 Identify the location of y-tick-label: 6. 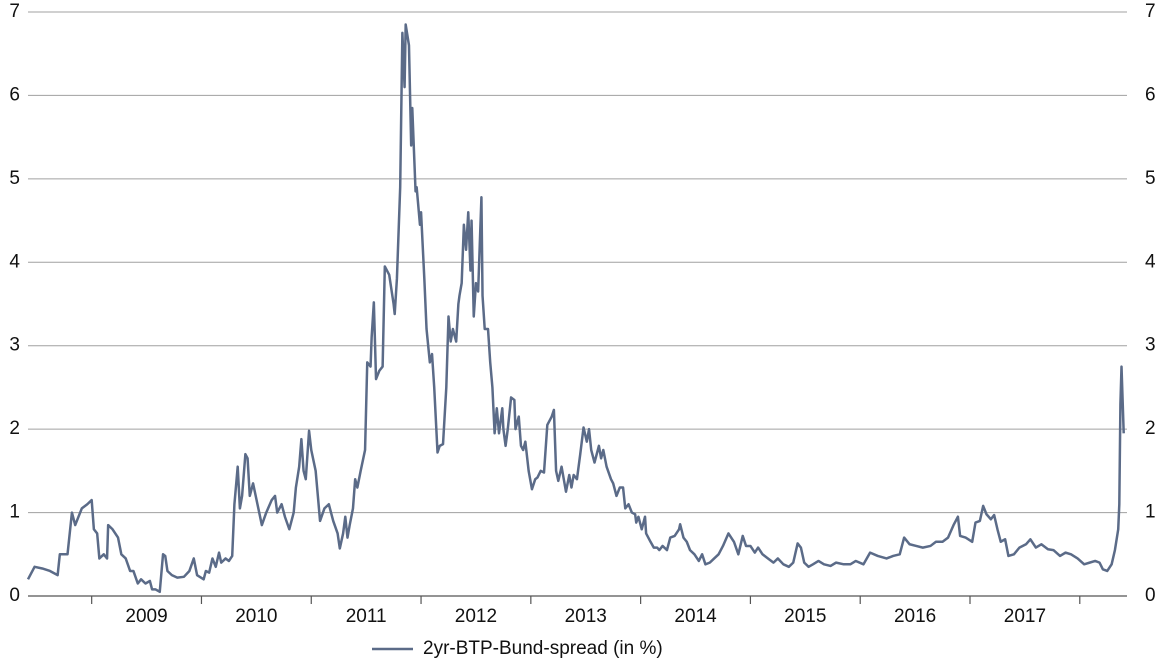
(14, 94).